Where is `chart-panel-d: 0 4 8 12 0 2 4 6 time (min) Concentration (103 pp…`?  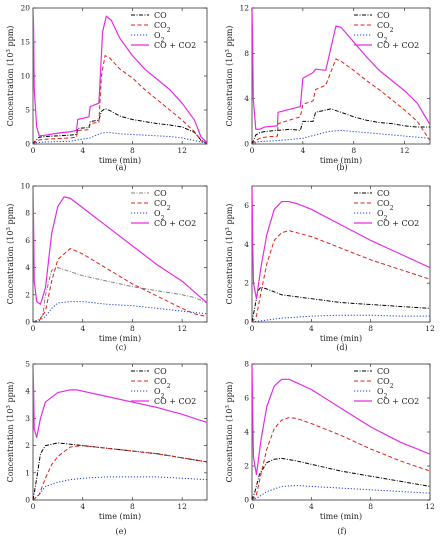 chart-panel-d: 0 4 8 12 0 2 4 6 time (min) Concentration (103 pp… is located at coordinates (330, 268).